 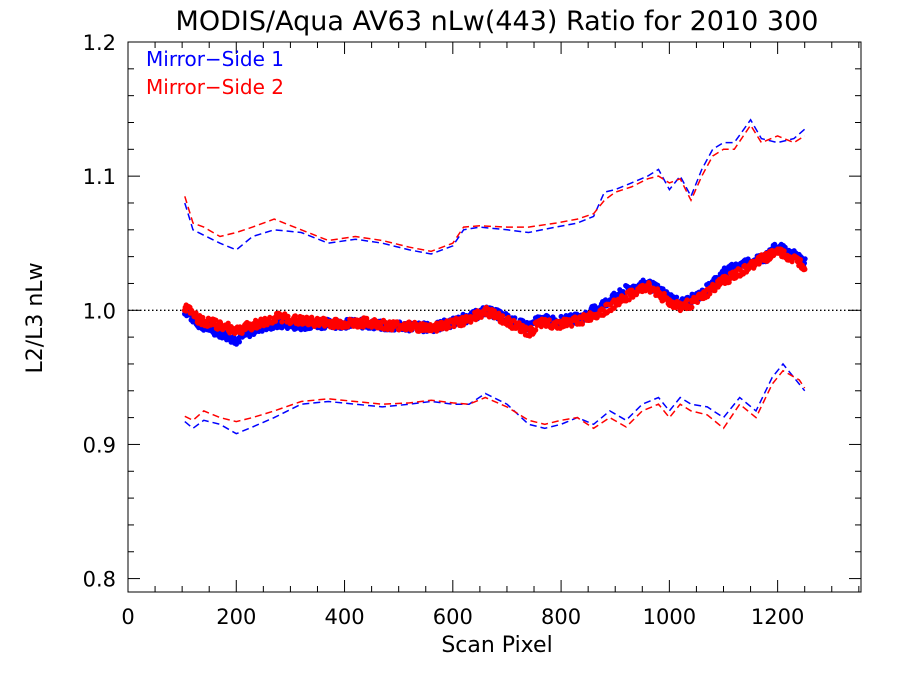 I want to click on x-tick-label: 1200, so click(x=777, y=617).